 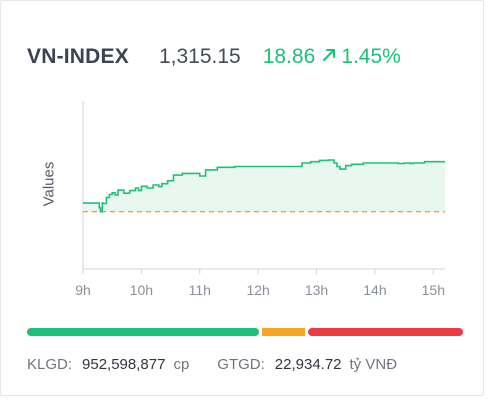 What do you see at coordinates (308, 364) in the screenshot?
I see `gtgd-value: 22,934.72` at bounding box center [308, 364].